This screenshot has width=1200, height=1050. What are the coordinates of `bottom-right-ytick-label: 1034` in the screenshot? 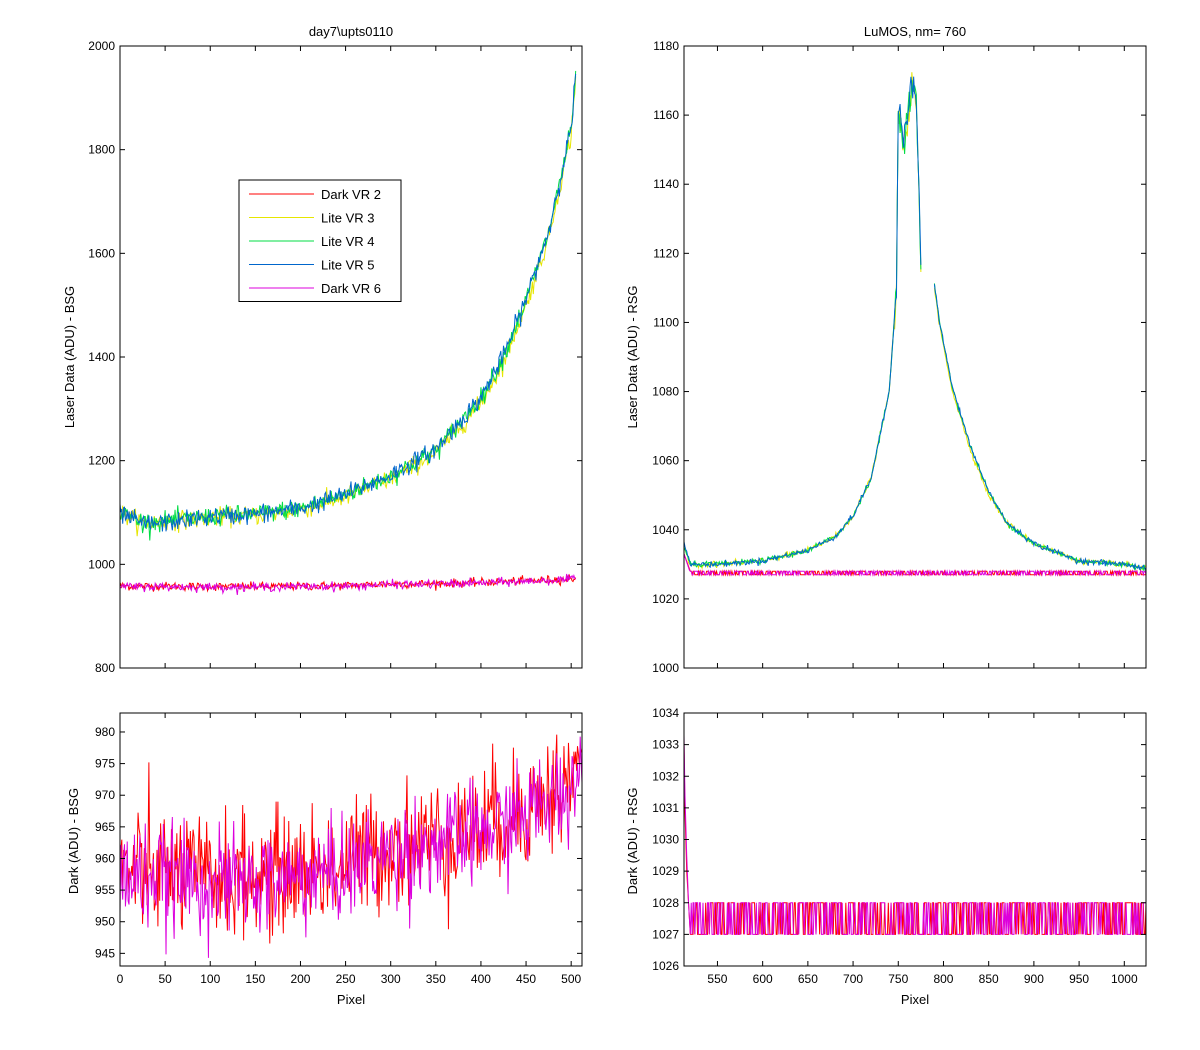 It's located at (665, 713).